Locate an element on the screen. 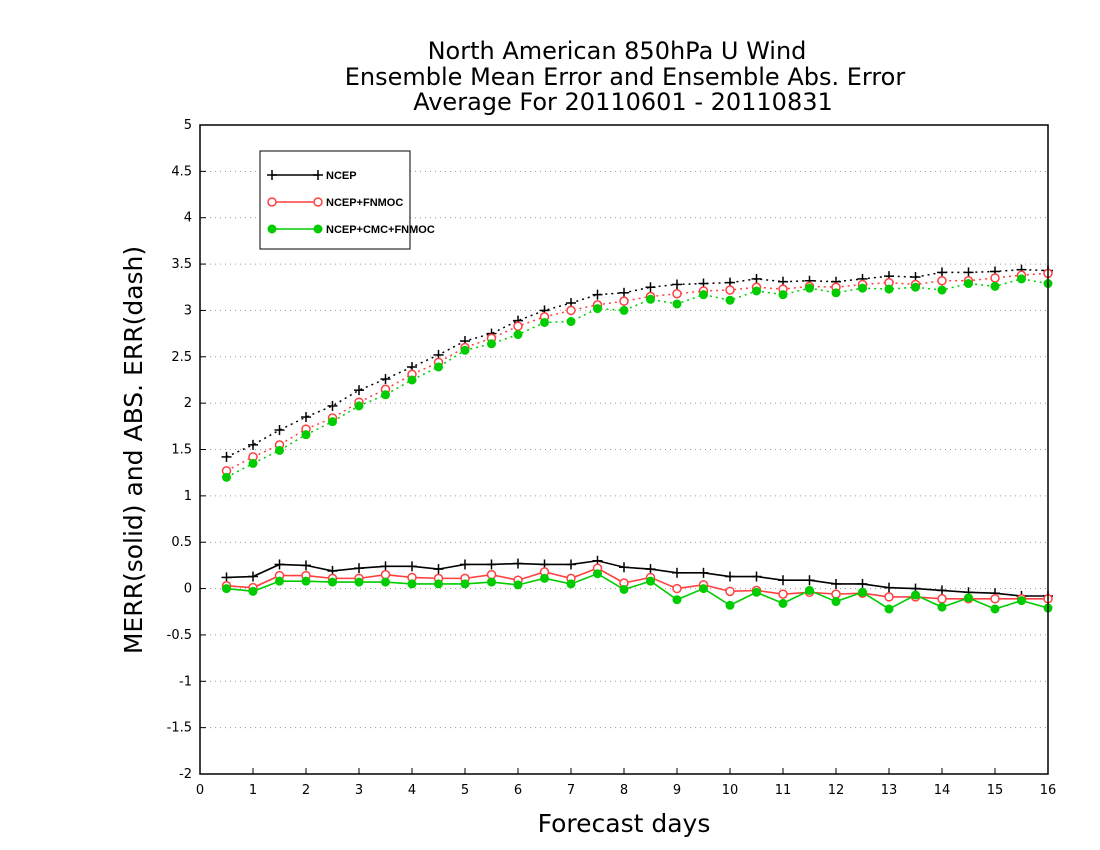 This screenshot has width=1100, height=850. legend-items: NCEP NCEP+FNMOC NCEP+CMC+FNMOC is located at coordinates (351, 203).